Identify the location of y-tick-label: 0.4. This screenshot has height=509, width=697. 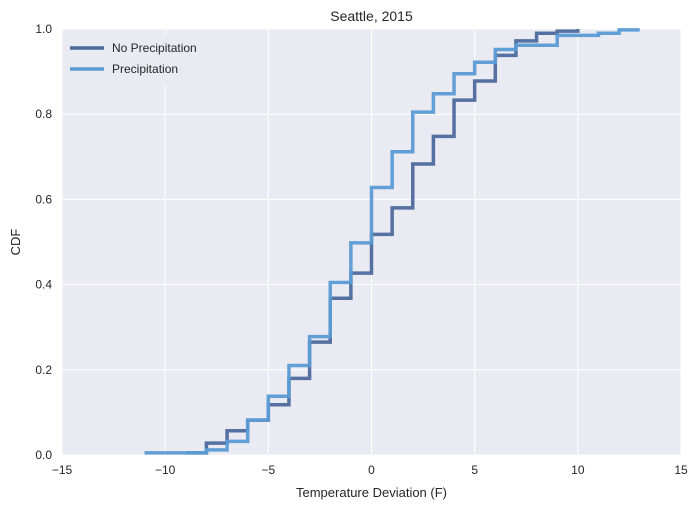
(43, 285).